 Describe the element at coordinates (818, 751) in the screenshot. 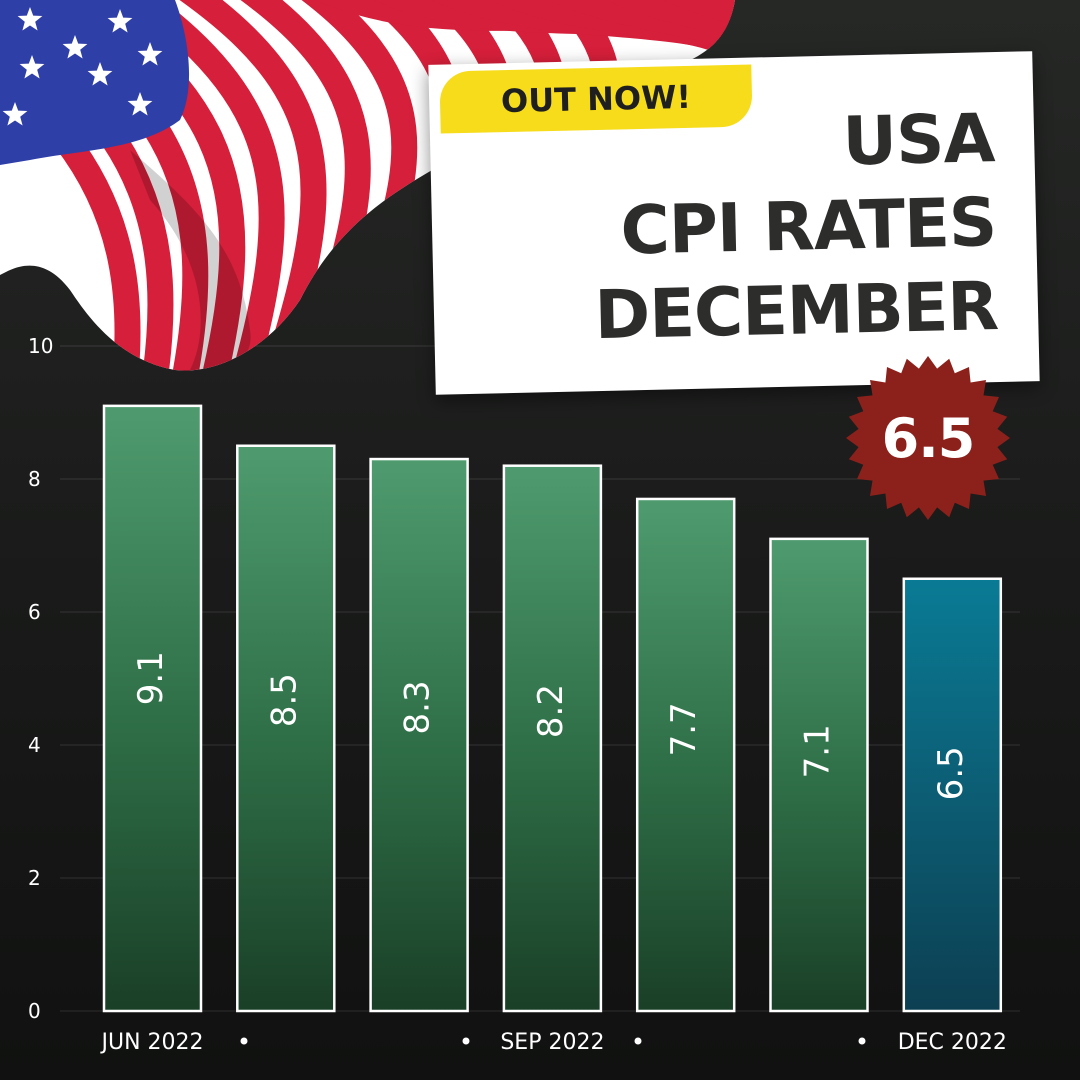

I see `bar-value-label: 7.1` at that location.